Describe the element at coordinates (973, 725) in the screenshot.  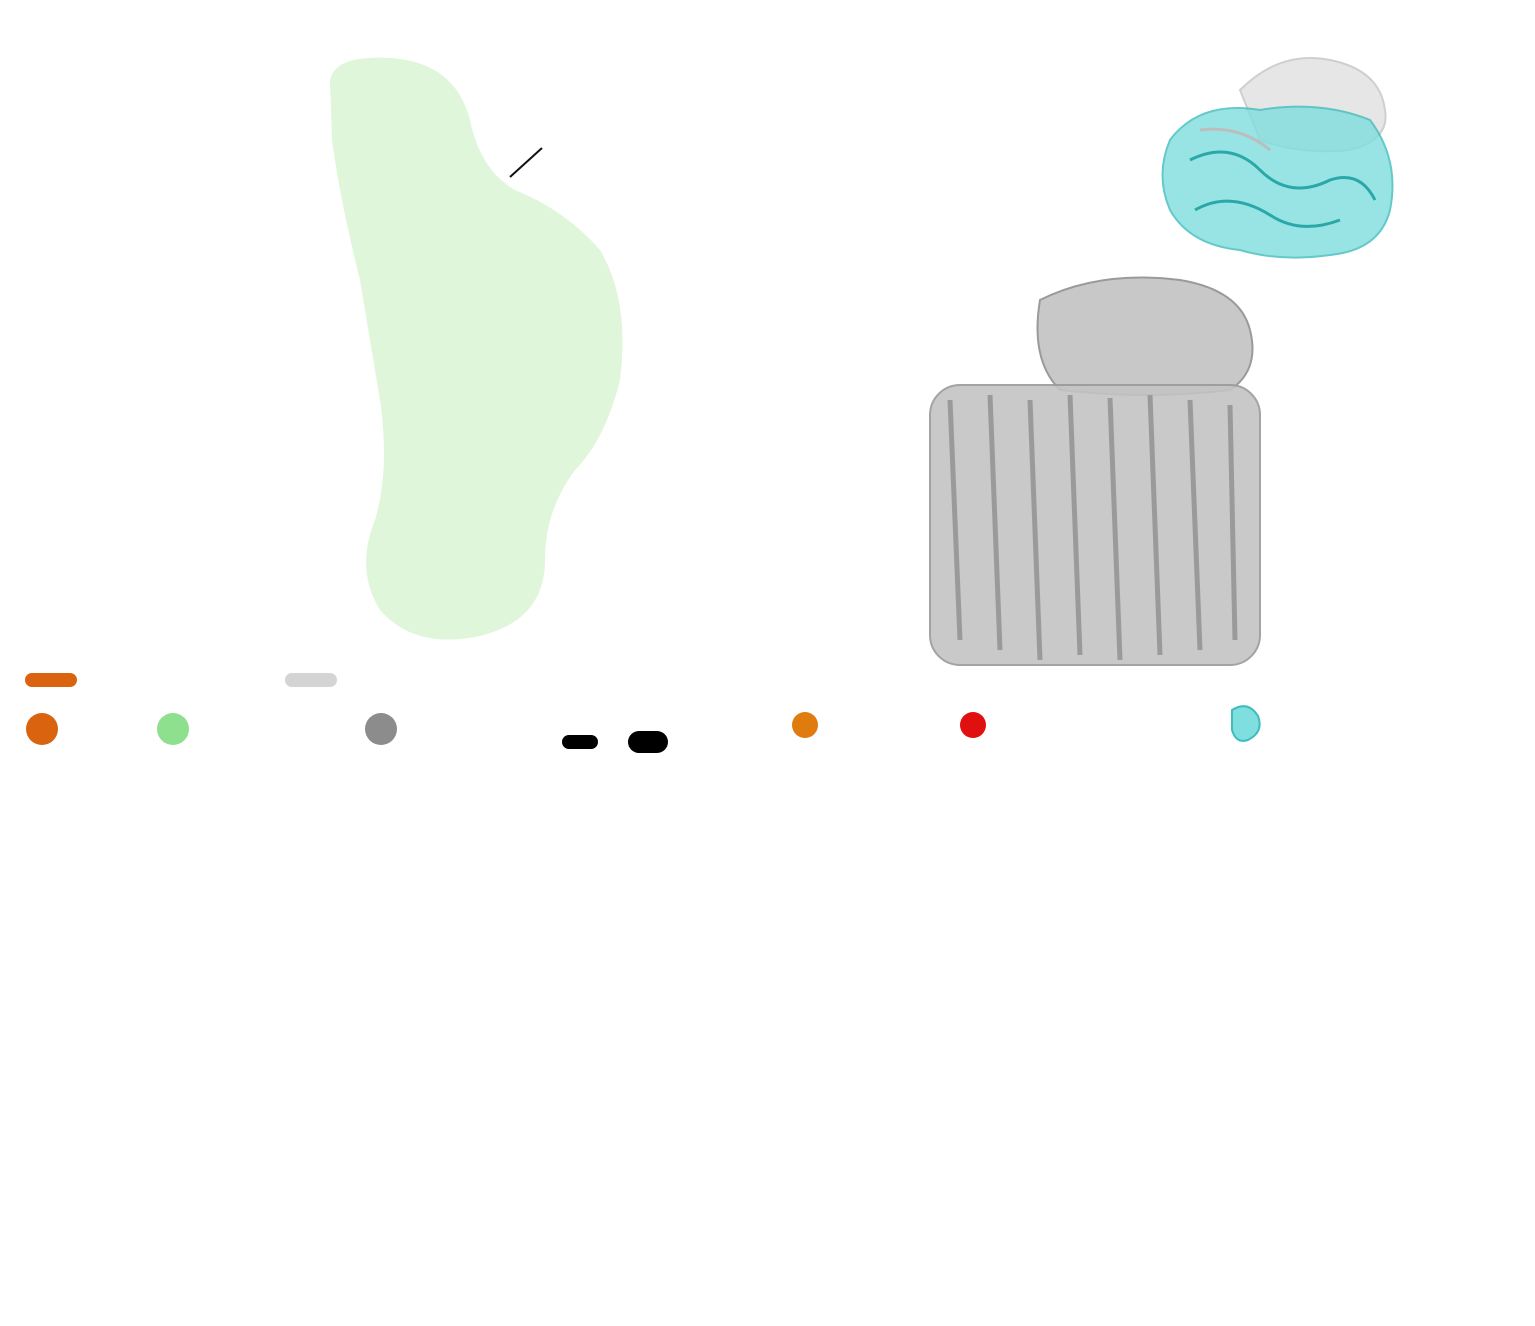
I see `legend-crosslink-dot` at that location.